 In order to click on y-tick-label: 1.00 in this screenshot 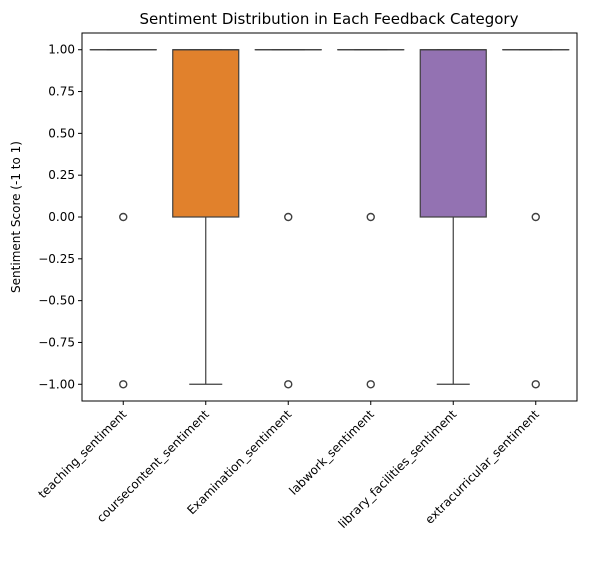, I will do `click(61, 50)`.